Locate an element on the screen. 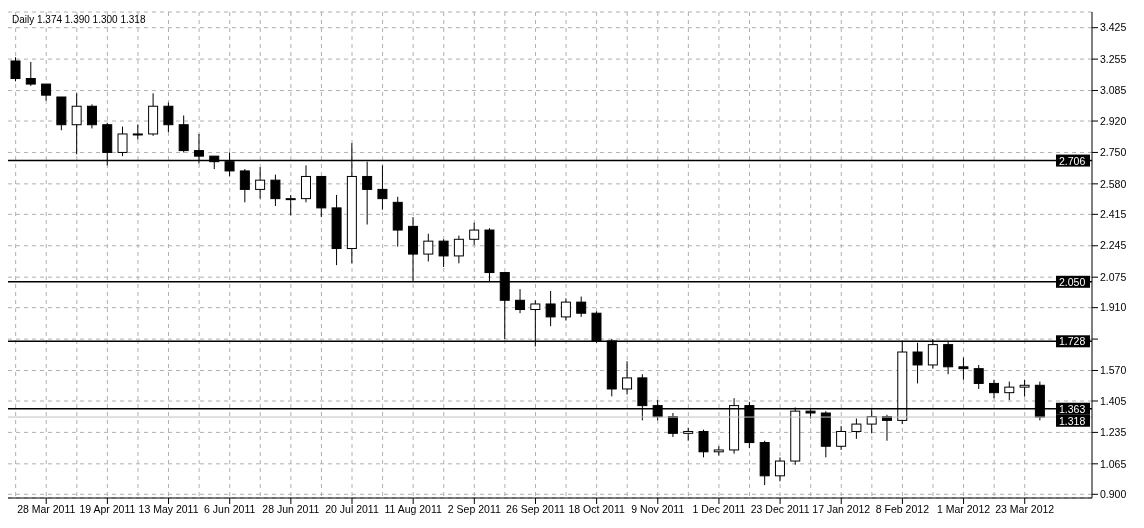  y-tick-label: 2.580 is located at coordinates (1113, 183).